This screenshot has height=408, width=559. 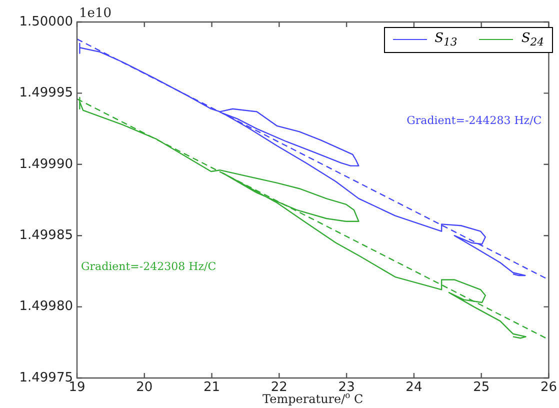 I want to click on x-tick-label: 24, so click(x=414, y=388).